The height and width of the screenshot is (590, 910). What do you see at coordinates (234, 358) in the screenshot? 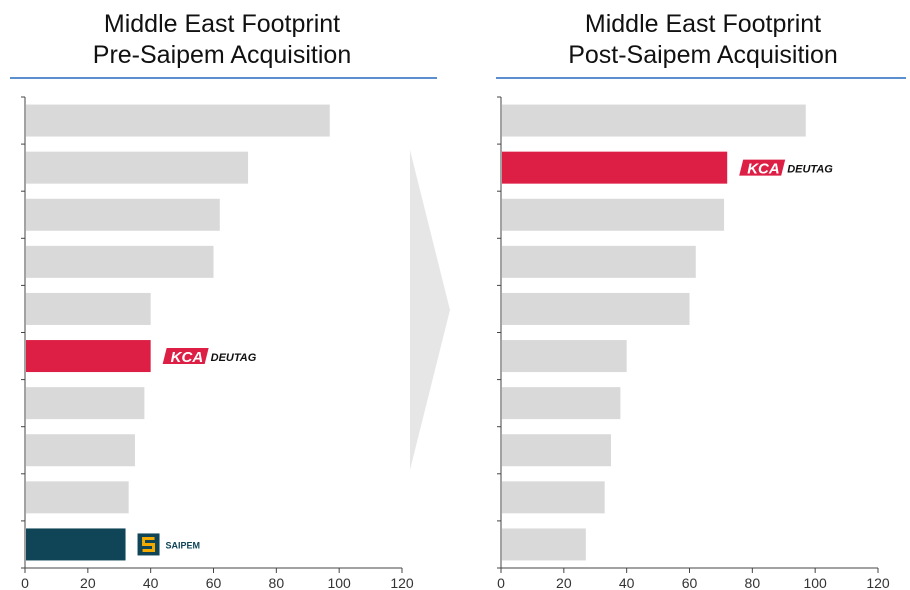
I see `left-deutag-logo-text: DEUTAG` at bounding box center [234, 358].